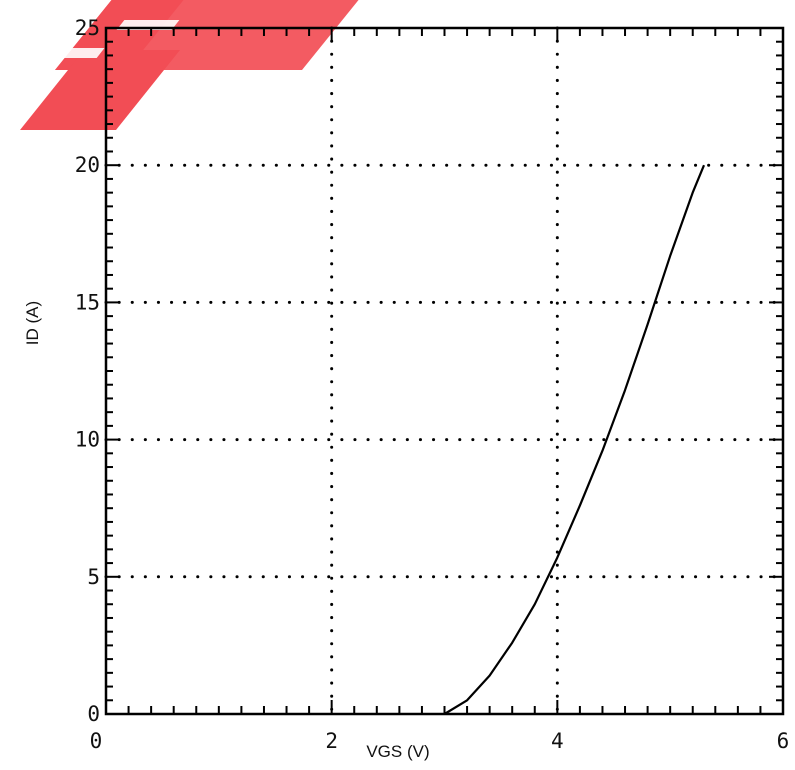  Describe the element at coordinates (783, 741) in the screenshot. I see `x-tick-label: 6` at that location.